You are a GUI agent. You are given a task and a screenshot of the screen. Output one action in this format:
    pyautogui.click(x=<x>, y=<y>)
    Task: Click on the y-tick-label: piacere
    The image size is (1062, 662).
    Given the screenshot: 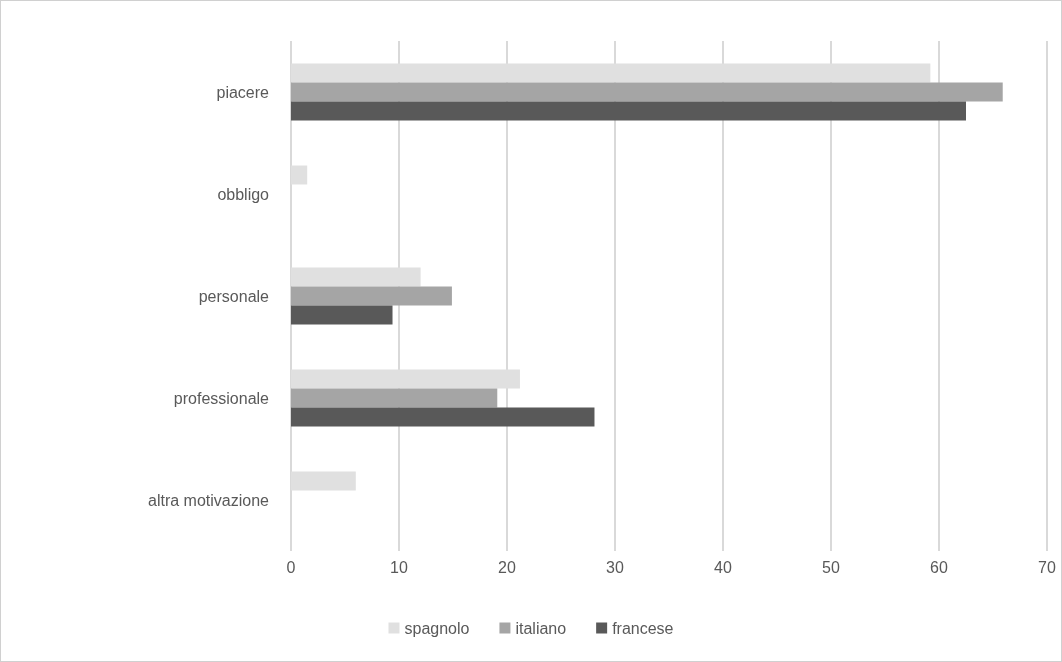 What is the action you would take?
    pyautogui.click(x=243, y=92)
    